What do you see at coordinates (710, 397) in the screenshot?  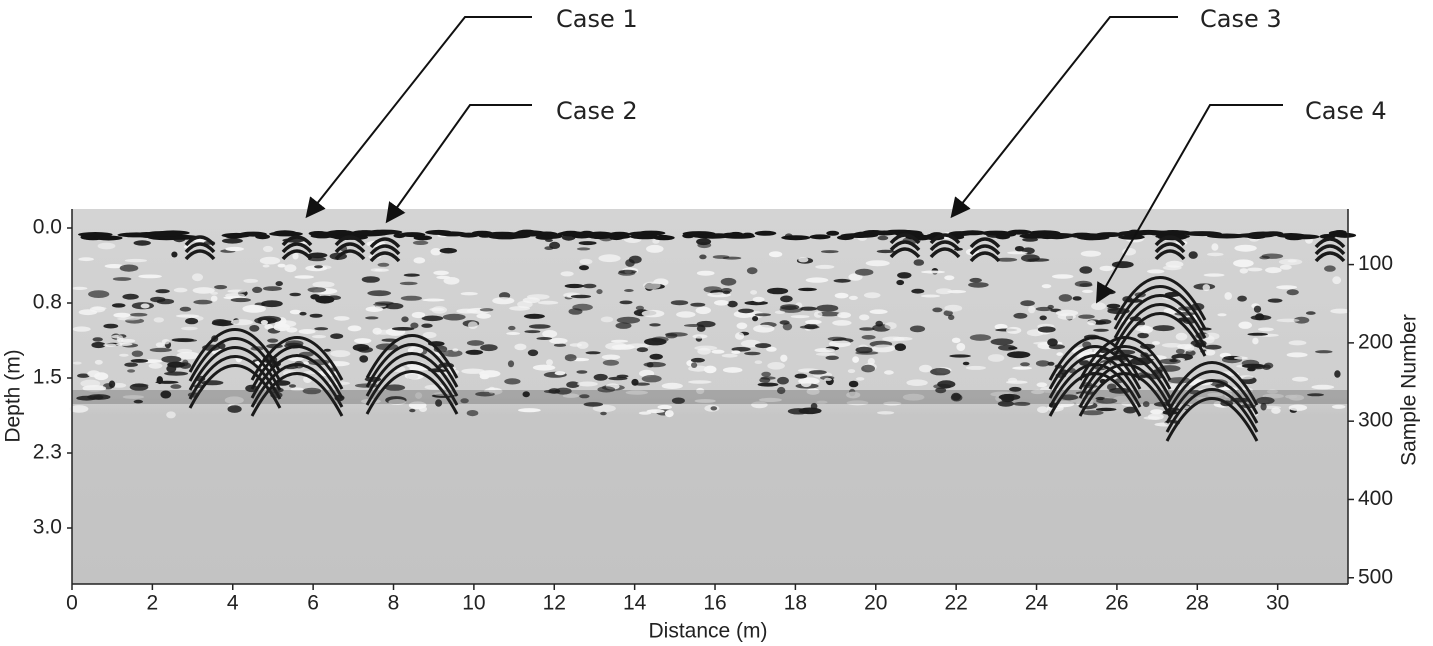 I see `deep-band` at bounding box center [710, 397].